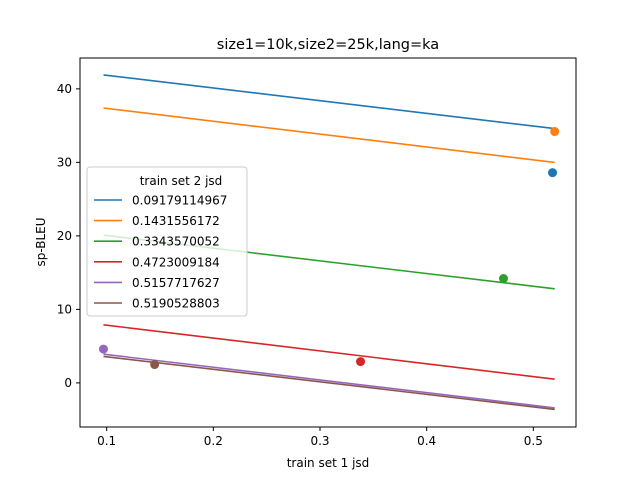  Describe the element at coordinates (106, 441) in the screenshot. I see `x-tick-label: 0.1` at that location.